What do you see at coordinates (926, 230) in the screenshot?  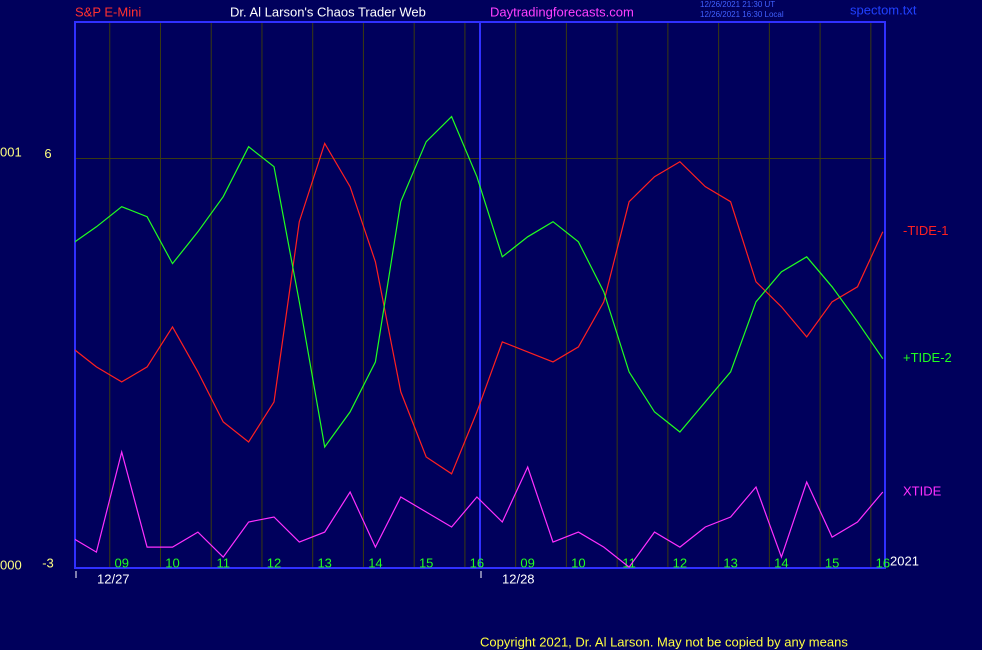 I see `series-label: -TIDE-1` at bounding box center [926, 230].